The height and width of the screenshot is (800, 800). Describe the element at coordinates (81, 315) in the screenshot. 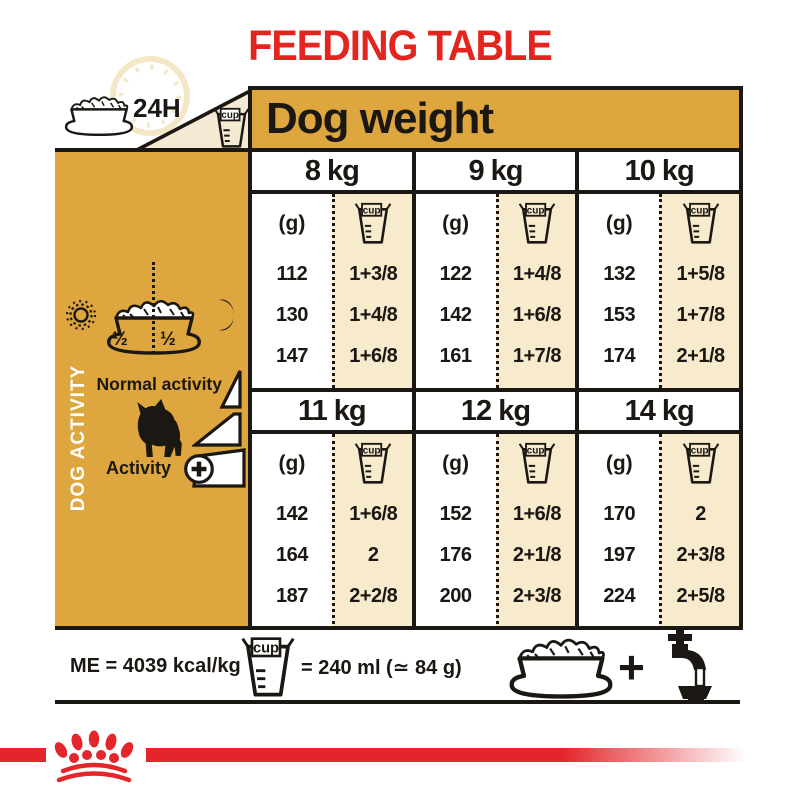

I see `sun-icon` at that location.